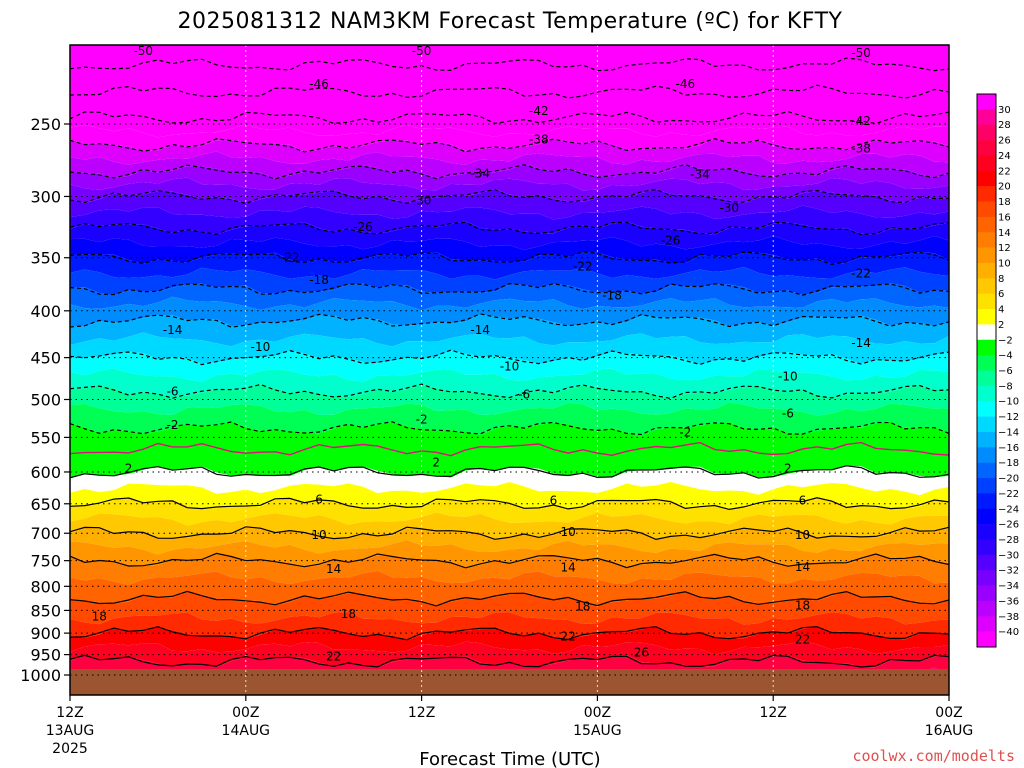  I want to click on colorbar-label: −10, so click(1008, 402).